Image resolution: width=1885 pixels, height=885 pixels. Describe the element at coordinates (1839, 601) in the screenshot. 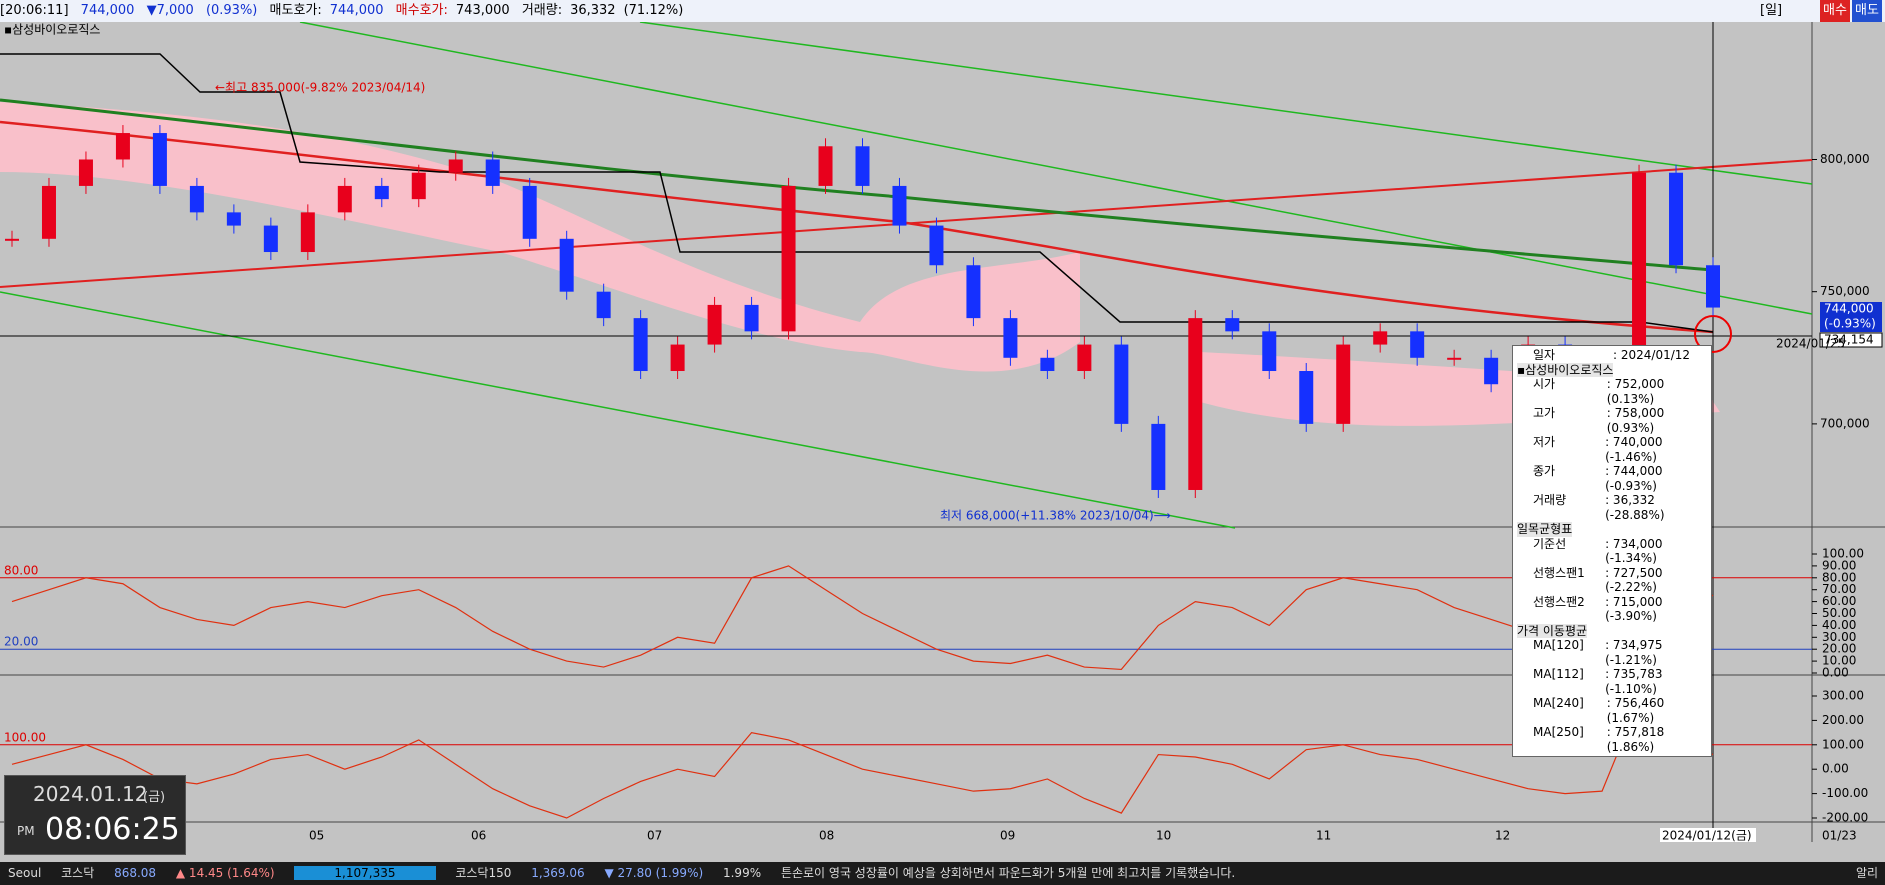

I see `y-tick-label: 60.00` at that location.